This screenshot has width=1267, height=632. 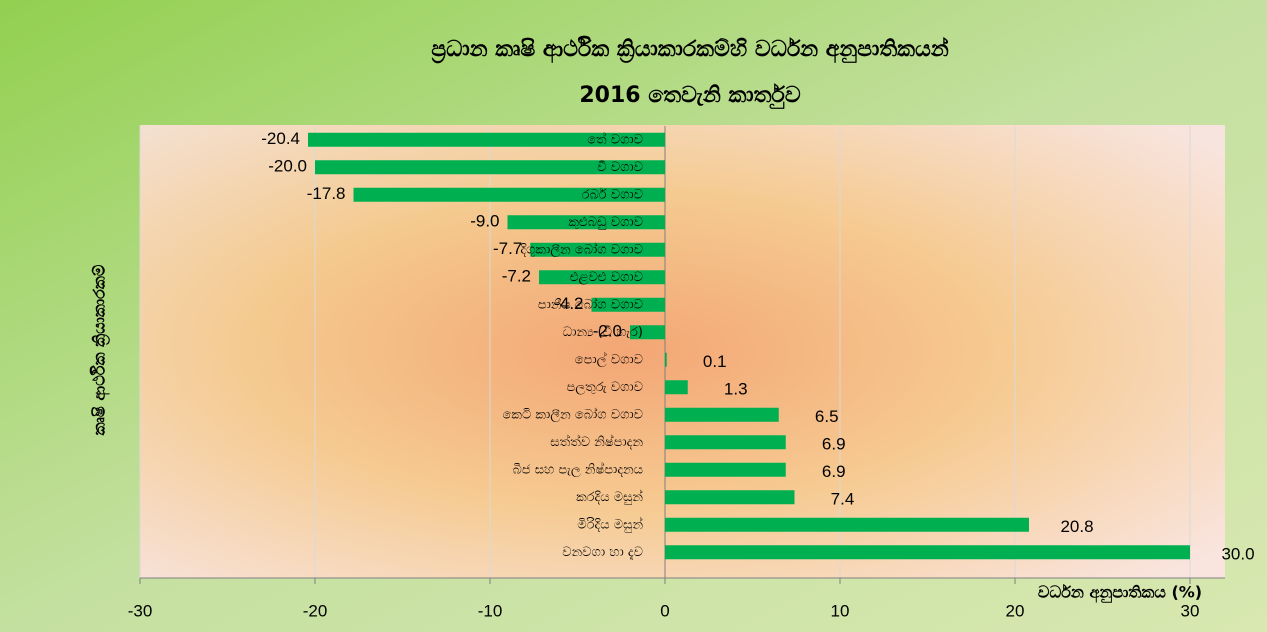 What do you see at coordinates (581, 249) in the screenshot?
I see `y-tick-label: දිගුකාලීන බෝග වගාව` at bounding box center [581, 249].